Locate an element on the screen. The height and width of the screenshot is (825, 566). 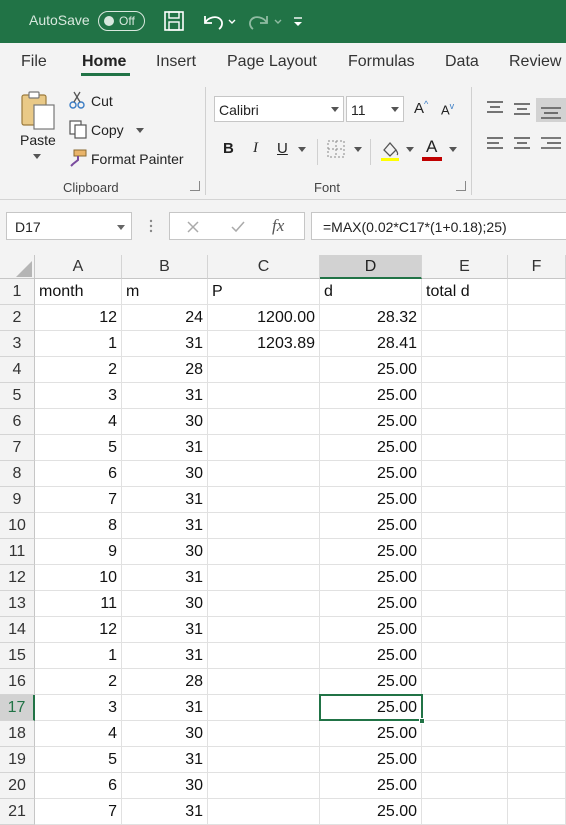
row-header: 13 is located at coordinates (17, 604).